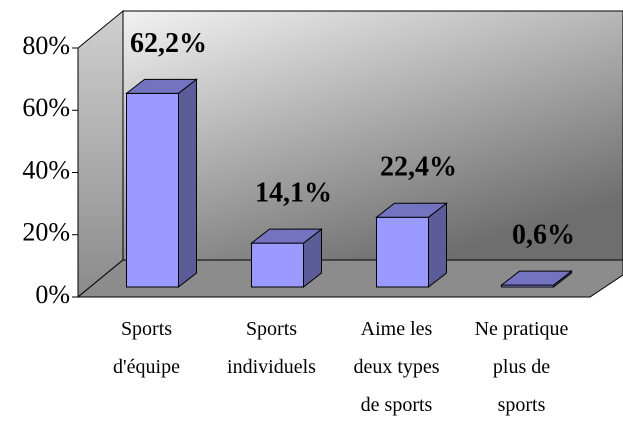  I want to click on value-label: 0,6%, so click(543, 235).